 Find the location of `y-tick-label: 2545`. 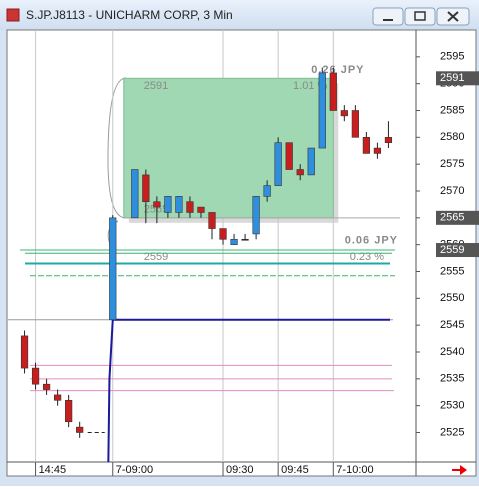

y-tick-label: 2545 is located at coordinates (452, 325).